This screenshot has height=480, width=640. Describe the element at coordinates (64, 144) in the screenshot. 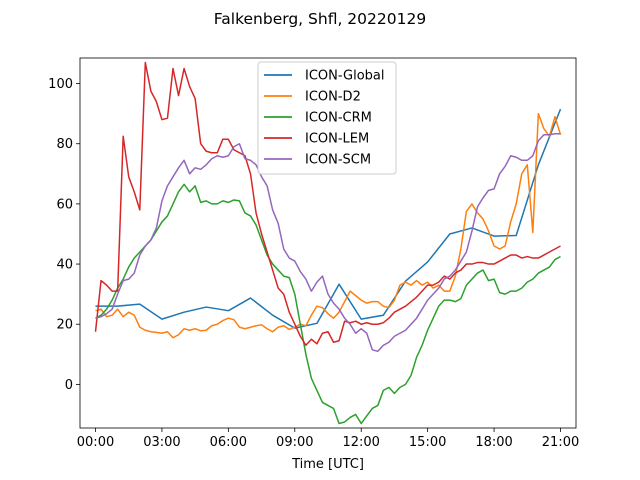

I see `y-tick-label-4: 80` at that location.